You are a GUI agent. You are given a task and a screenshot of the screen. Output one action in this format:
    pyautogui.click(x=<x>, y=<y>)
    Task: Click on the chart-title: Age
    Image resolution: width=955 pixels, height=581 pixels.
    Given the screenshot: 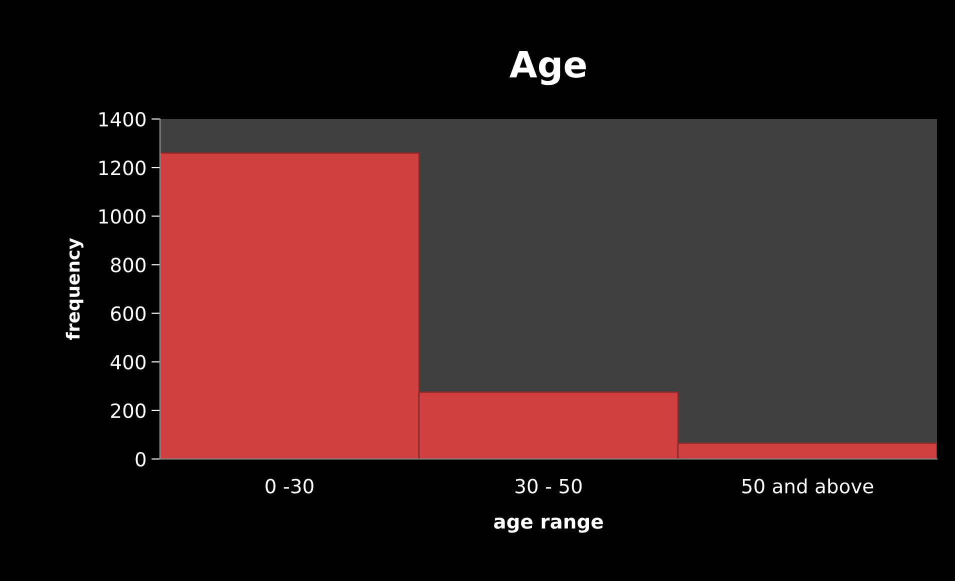 What is the action you would take?
    pyautogui.click(x=548, y=68)
    